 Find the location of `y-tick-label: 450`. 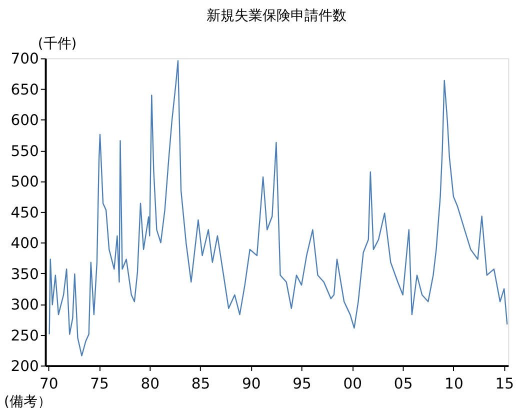

y-tick-label: 450 is located at coordinates (24, 213).